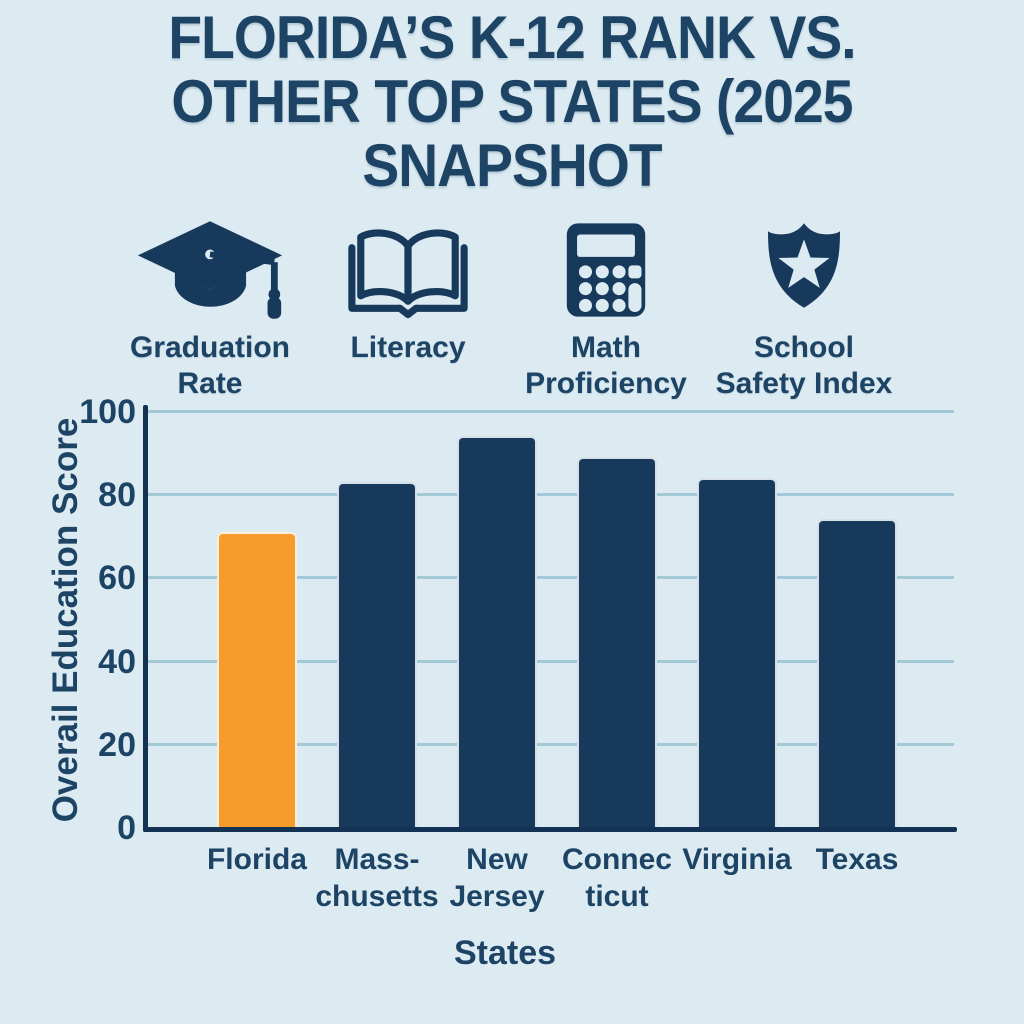 The image size is (1024, 1024). I want to click on metric-math-proficiency: Math Proficiency, so click(606, 310).